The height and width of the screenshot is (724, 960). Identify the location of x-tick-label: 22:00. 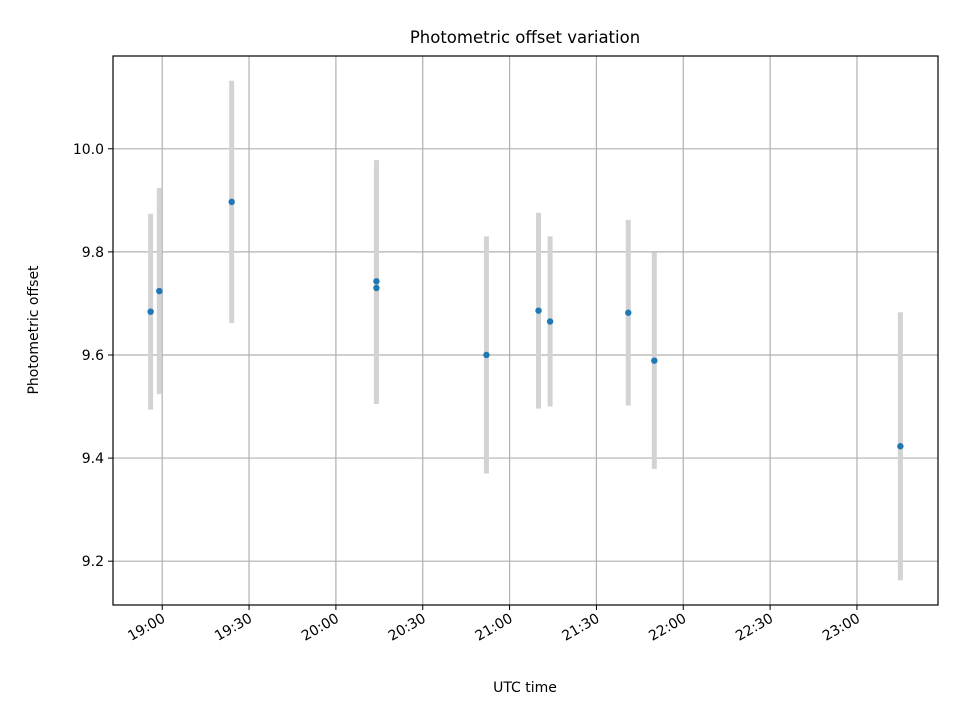
(667, 628).